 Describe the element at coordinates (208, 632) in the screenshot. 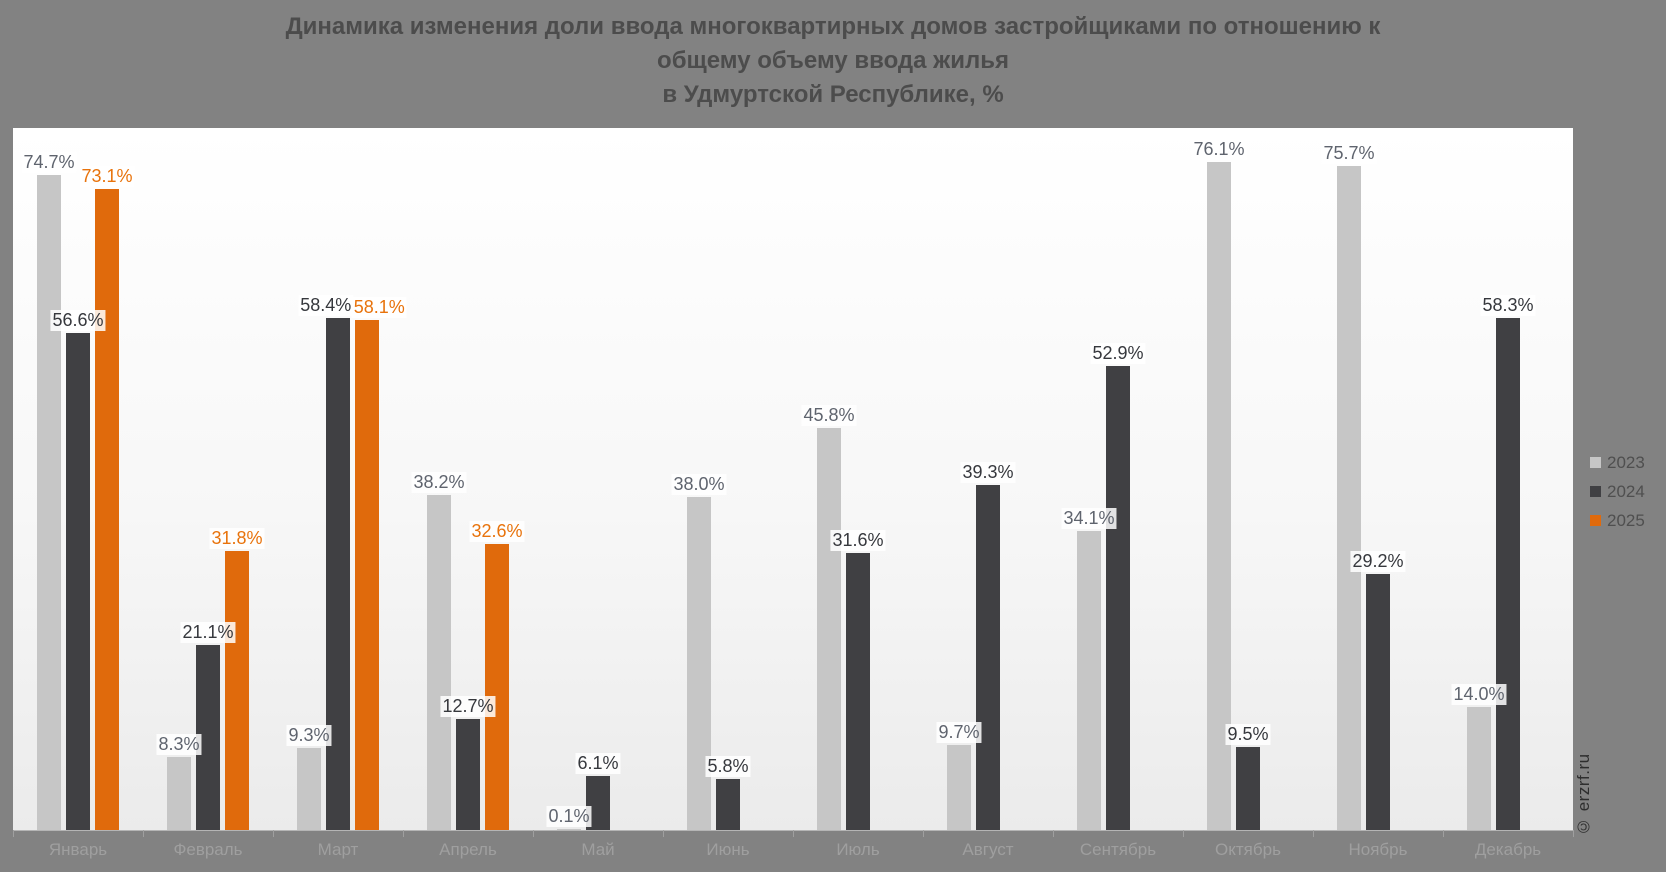

I see `bar-label-2024-Февраль: 21.1%` at that location.